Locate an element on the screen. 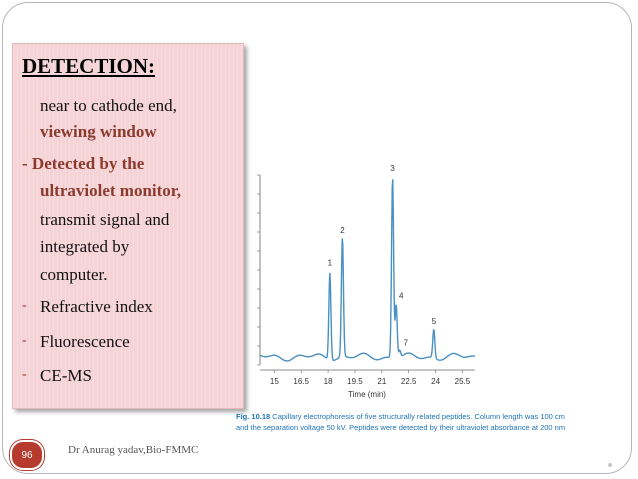 The height and width of the screenshot is (479, 638). x-tick-label: 22.5 is located at coordinates (409, 381).